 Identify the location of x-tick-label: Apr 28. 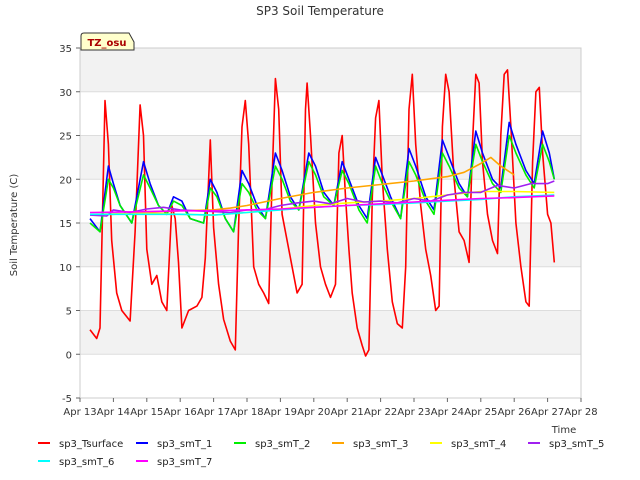
(580, 412).